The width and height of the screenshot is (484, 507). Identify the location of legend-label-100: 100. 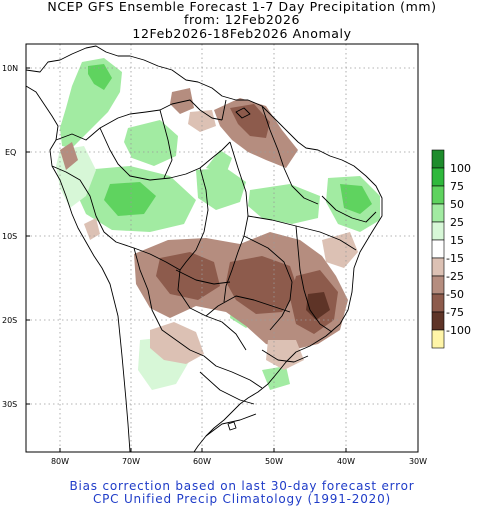
(460, 168).